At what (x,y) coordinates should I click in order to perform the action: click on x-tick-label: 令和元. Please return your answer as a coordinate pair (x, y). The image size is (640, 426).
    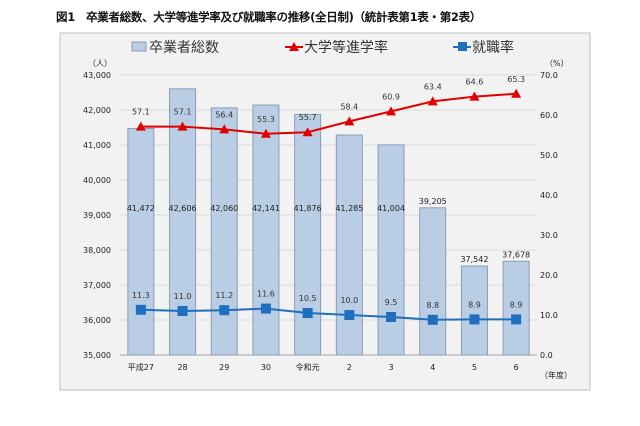
    Looking at the image, I should click on (308, 367).